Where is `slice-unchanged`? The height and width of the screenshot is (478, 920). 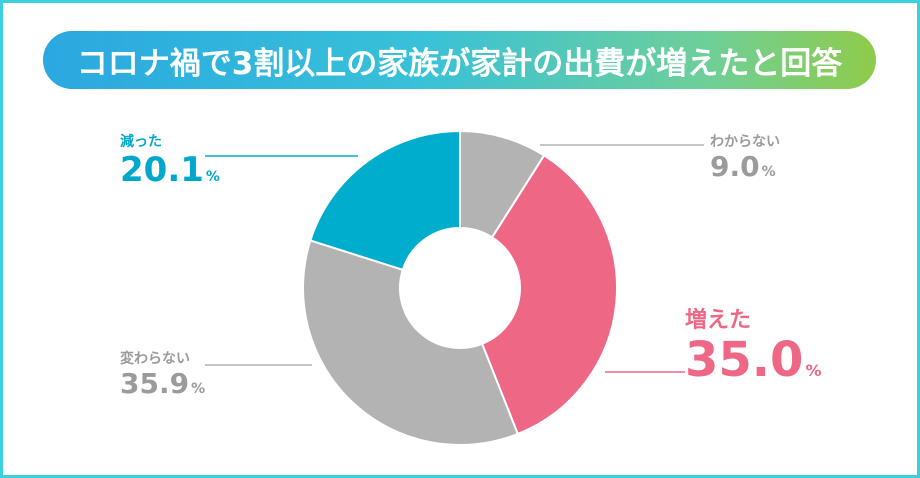 slice-unchanged is located at coordinates (411, 342).